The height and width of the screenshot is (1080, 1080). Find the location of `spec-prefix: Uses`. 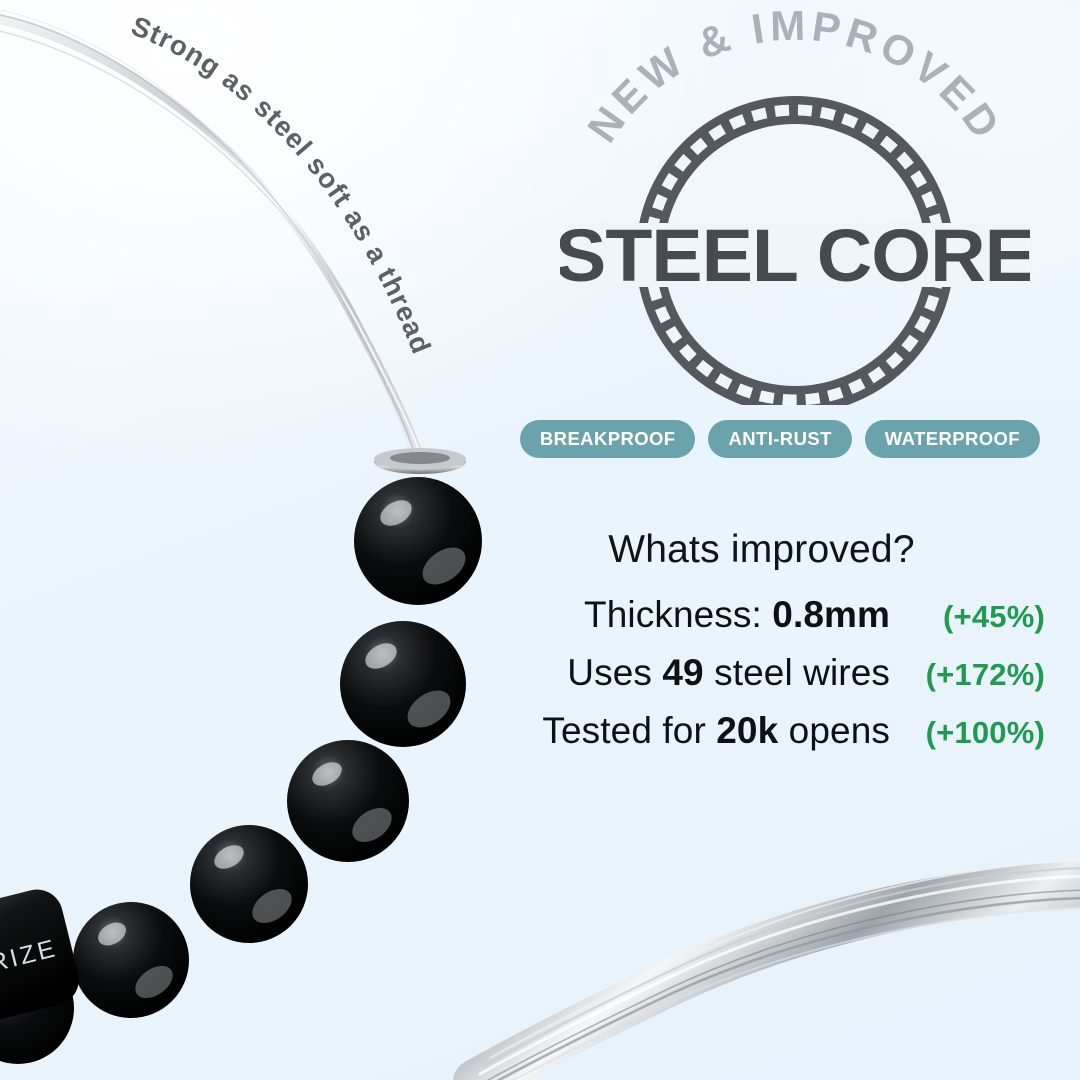

spec-prefix: Uses is located at coordinates (615, 672).